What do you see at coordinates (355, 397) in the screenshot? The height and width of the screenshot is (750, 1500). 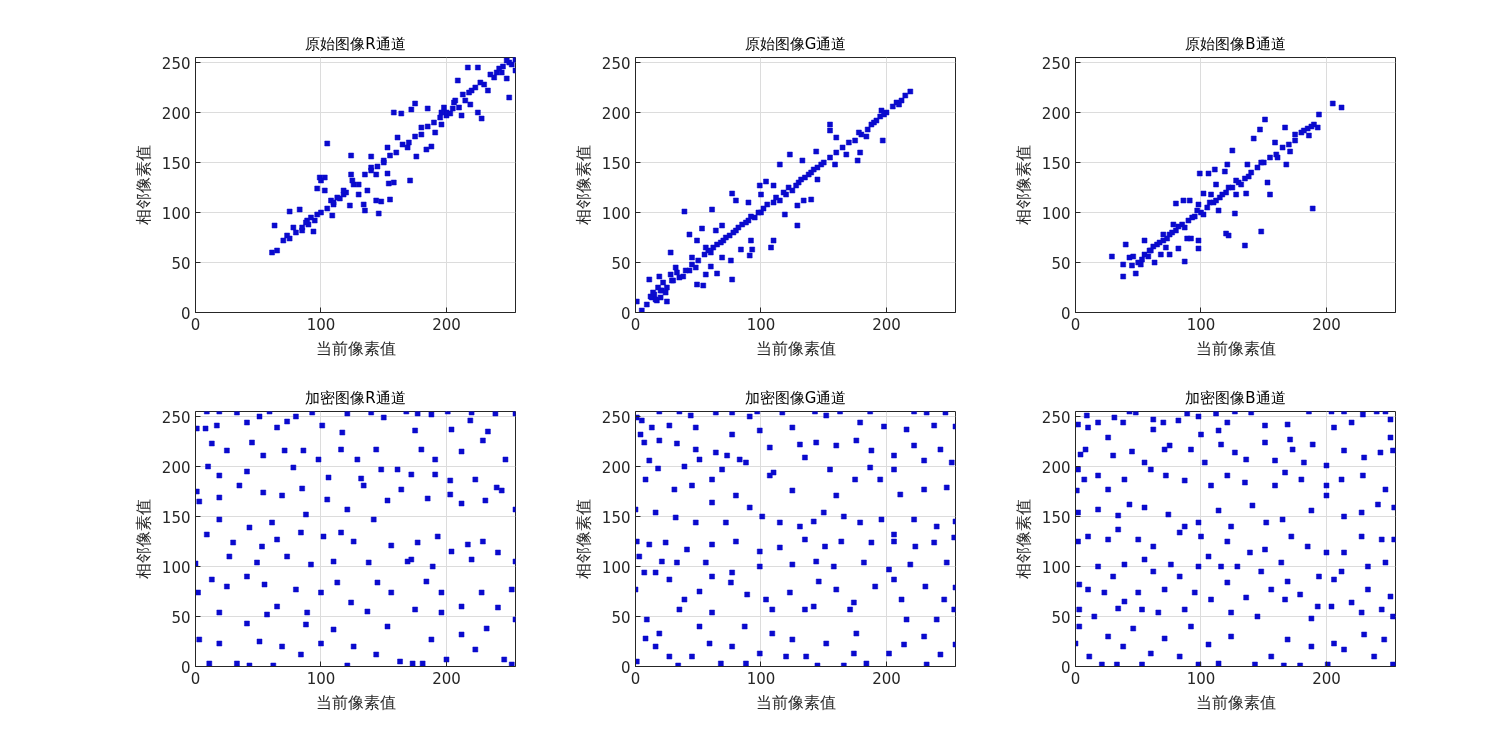 I see `chart-title: 加密图像R通道` at bounding box center [355, 397].